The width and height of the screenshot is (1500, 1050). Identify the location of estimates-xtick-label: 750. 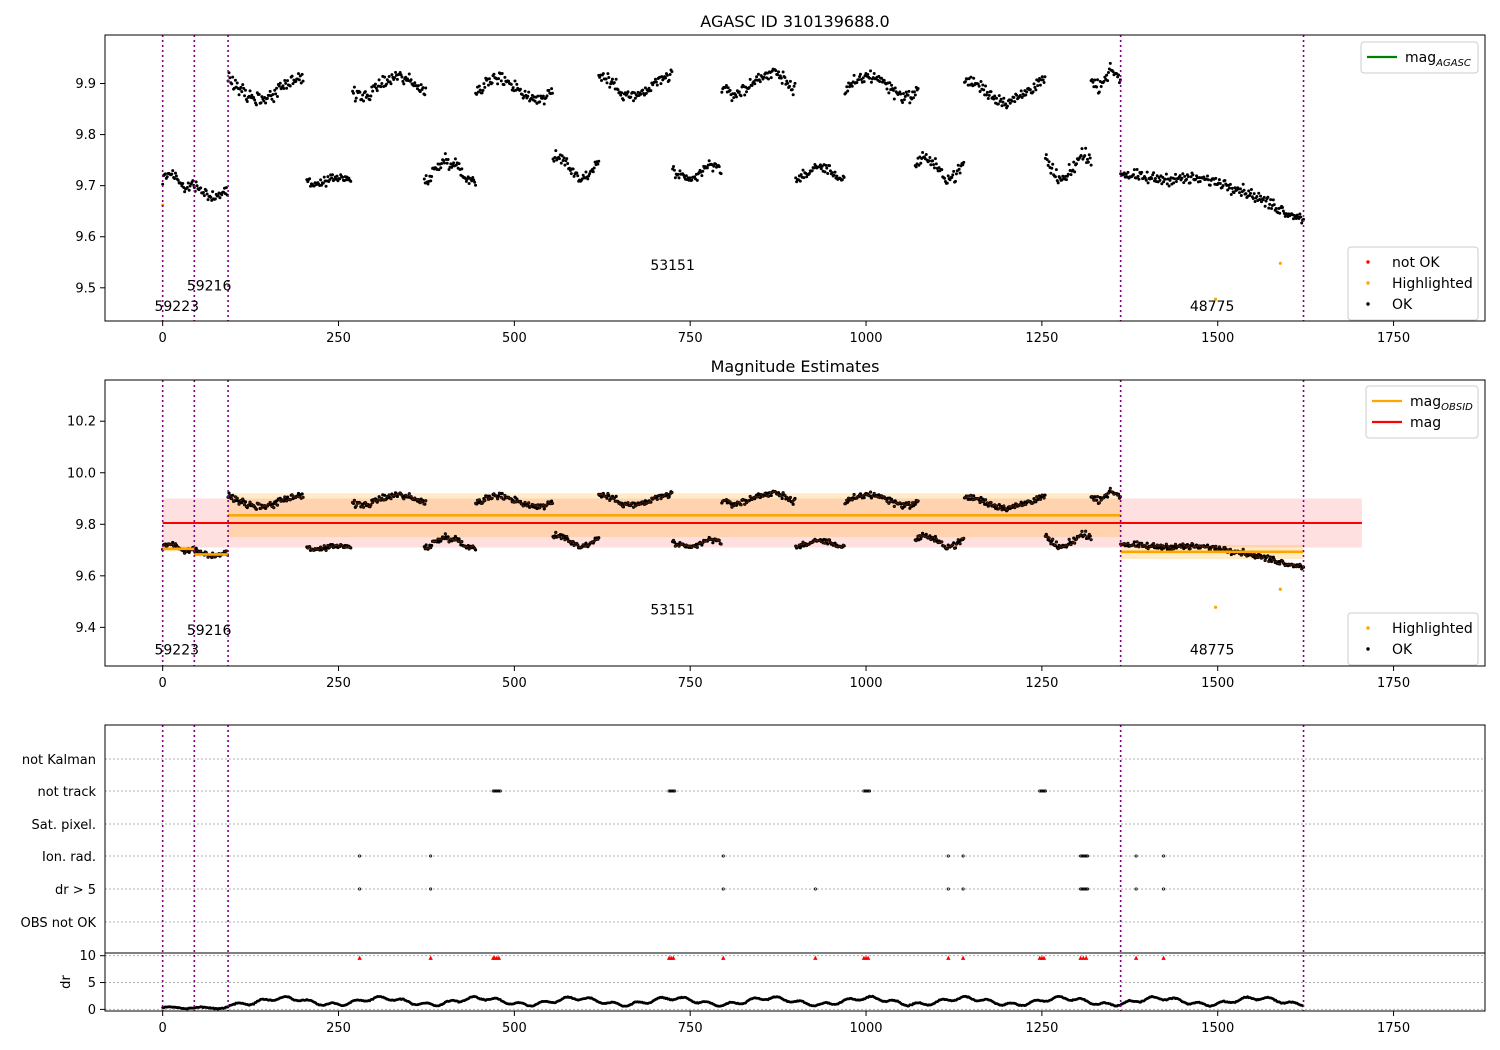
(690, 683).